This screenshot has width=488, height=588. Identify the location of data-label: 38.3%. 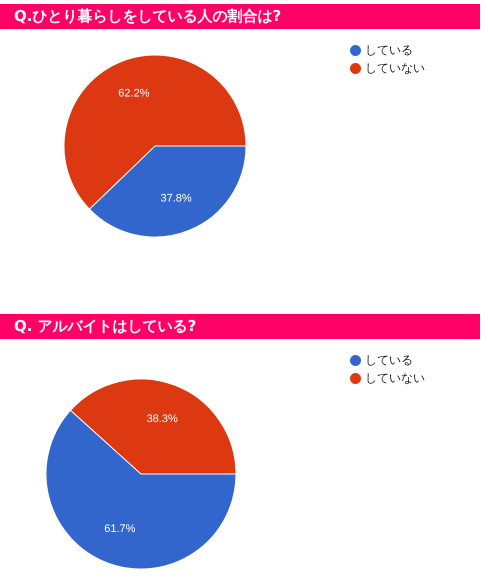
(162, 419).